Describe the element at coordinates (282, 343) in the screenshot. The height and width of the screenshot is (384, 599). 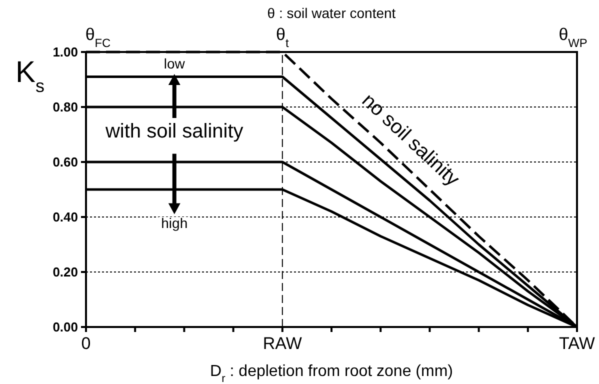
I see `x-tick-label: RAW` at that location.